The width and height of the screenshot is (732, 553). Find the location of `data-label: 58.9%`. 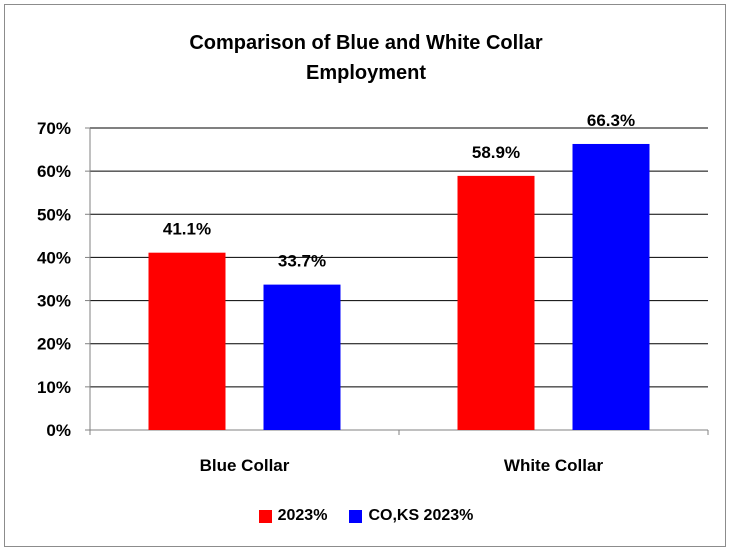

data-label: 58.9% is located at coordinates (496, 152).